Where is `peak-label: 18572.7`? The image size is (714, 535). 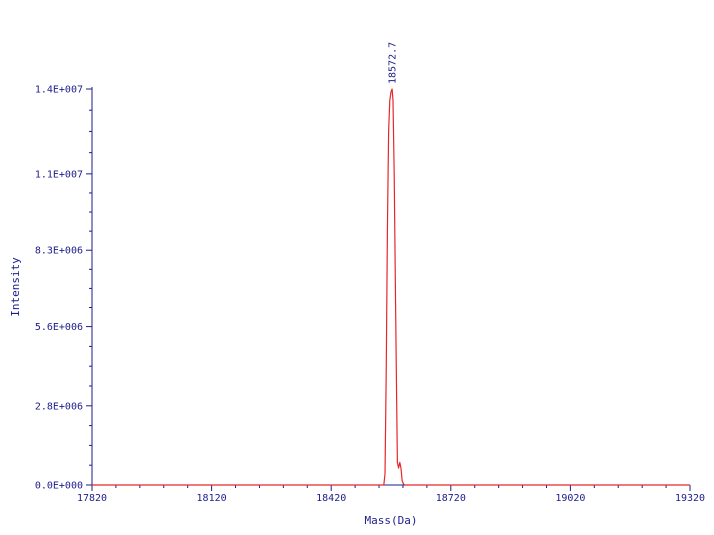 peak-label: 18572.7 is located at coordinates (393, 63).